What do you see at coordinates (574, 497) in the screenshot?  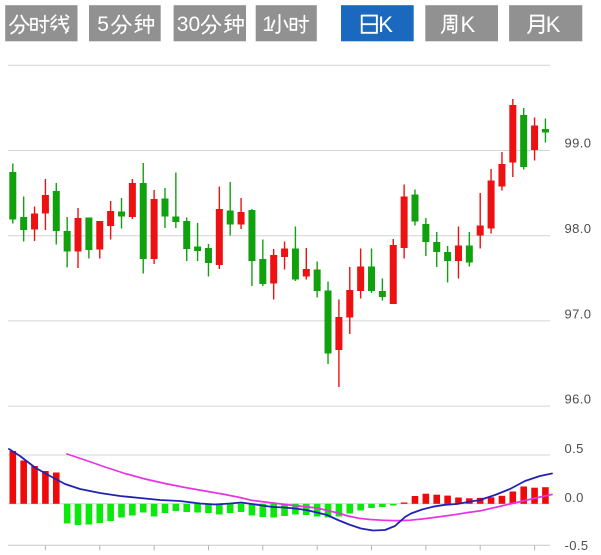 I see `svg-text: 0.0` at bounding box center [574, 497].